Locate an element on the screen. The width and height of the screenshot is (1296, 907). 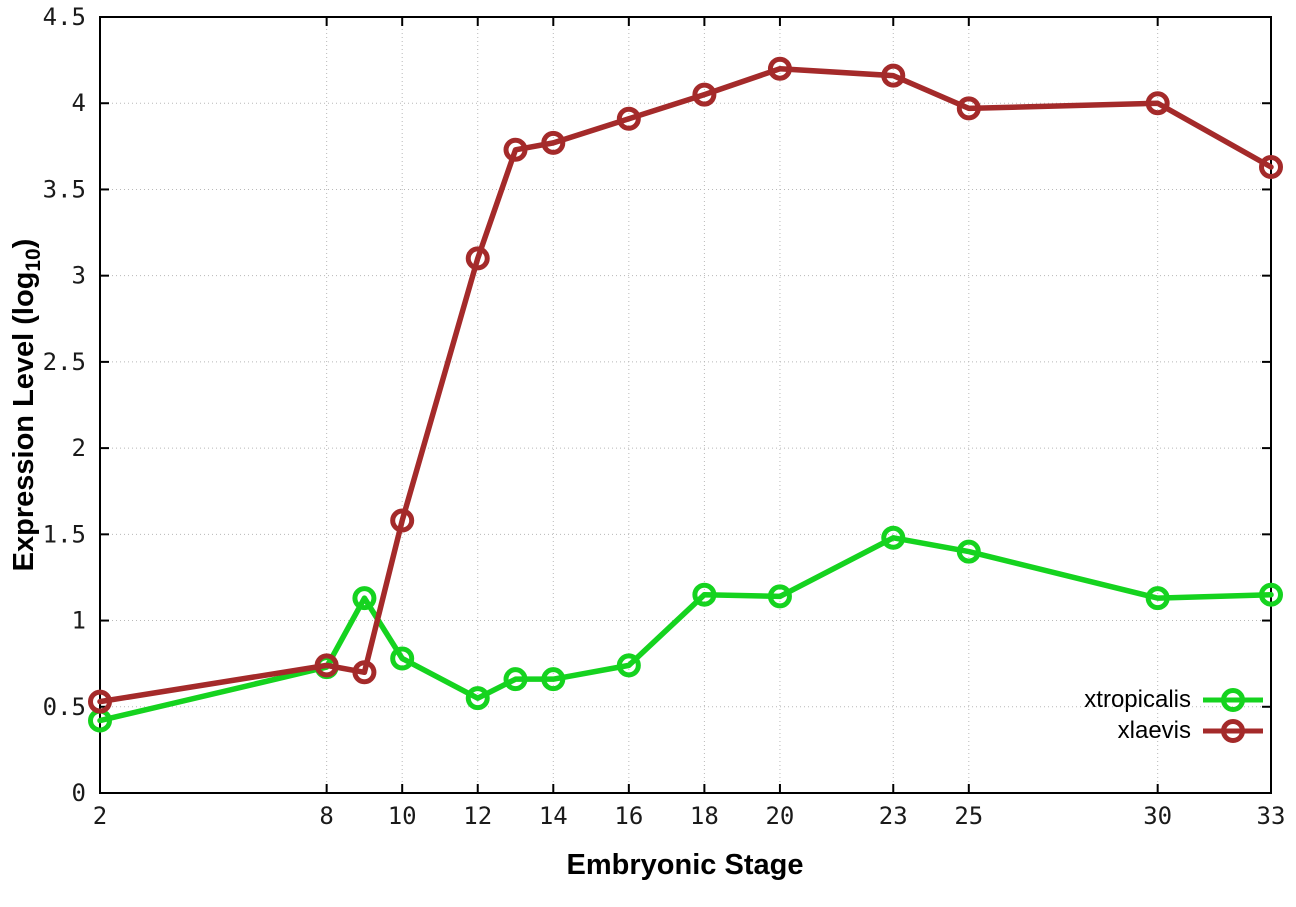
y-tick-label: 0 is located at coordinates (79, 793).